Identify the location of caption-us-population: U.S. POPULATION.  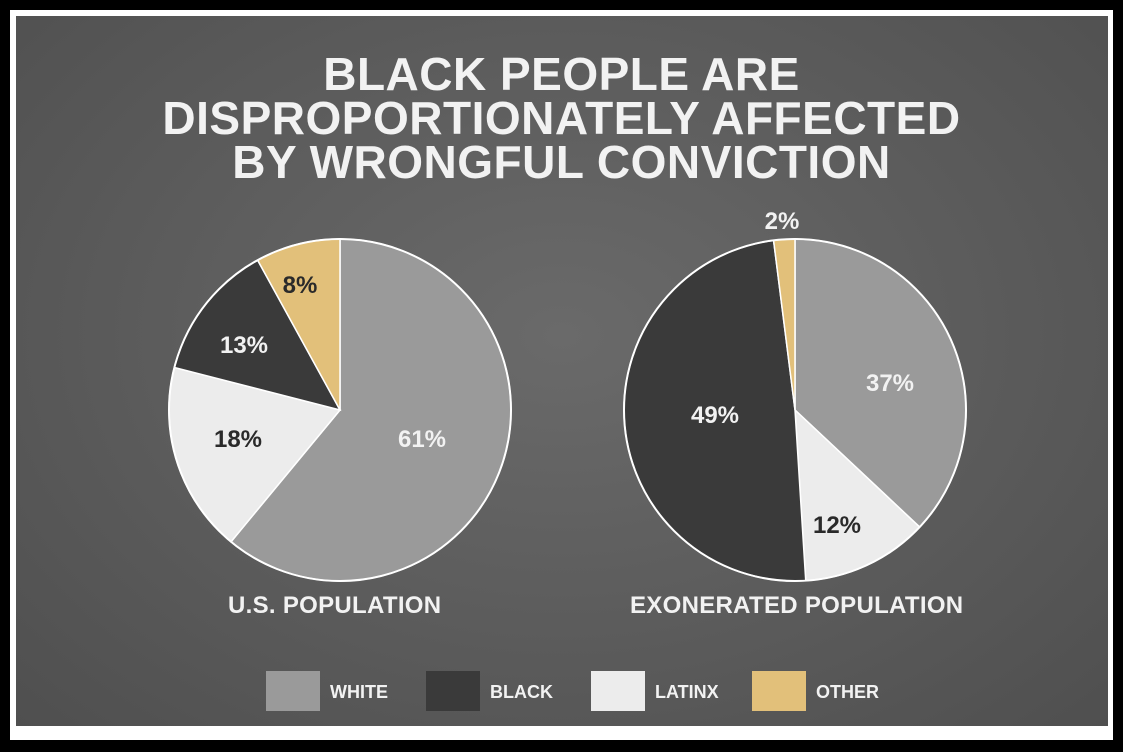
(335, 605).